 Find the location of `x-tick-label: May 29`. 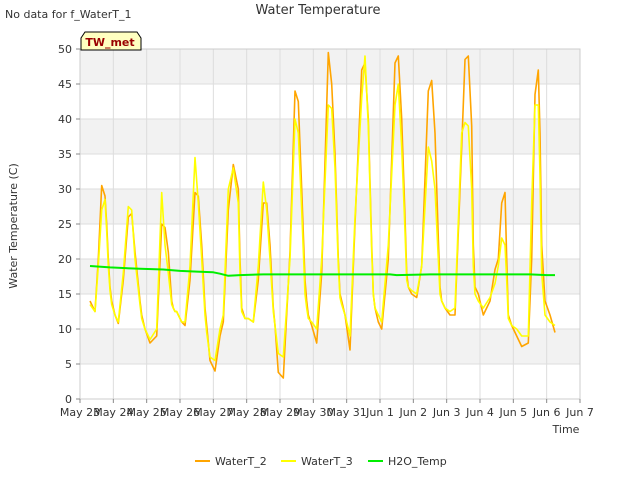

x-tick-label: May 29 is located at coordinates (280, 412).